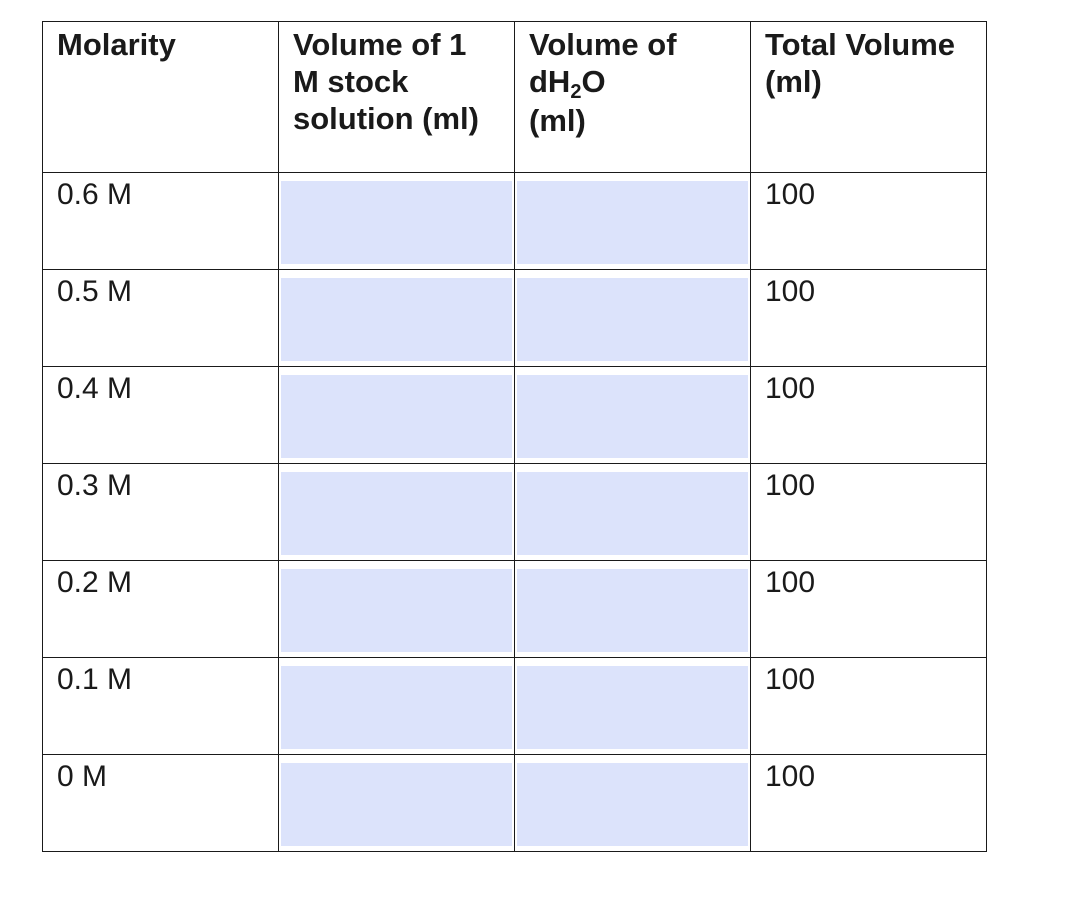 Image resolution: width=1084 pixels, height=898 pixels. I want to click on table-row: 0.5 M 100, so click(514, 318).